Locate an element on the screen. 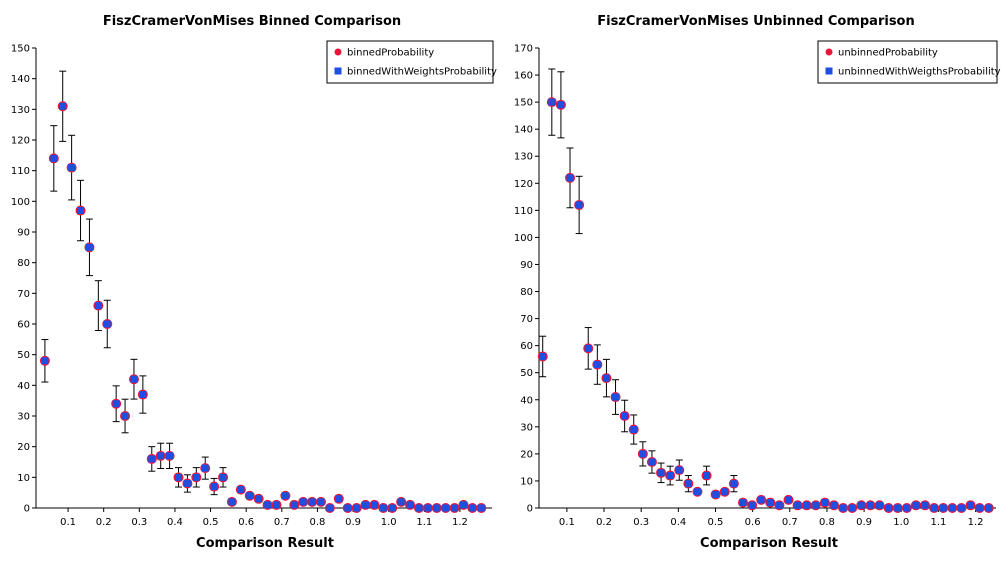  legend-marker-circle is located at coordinates (338, 52).